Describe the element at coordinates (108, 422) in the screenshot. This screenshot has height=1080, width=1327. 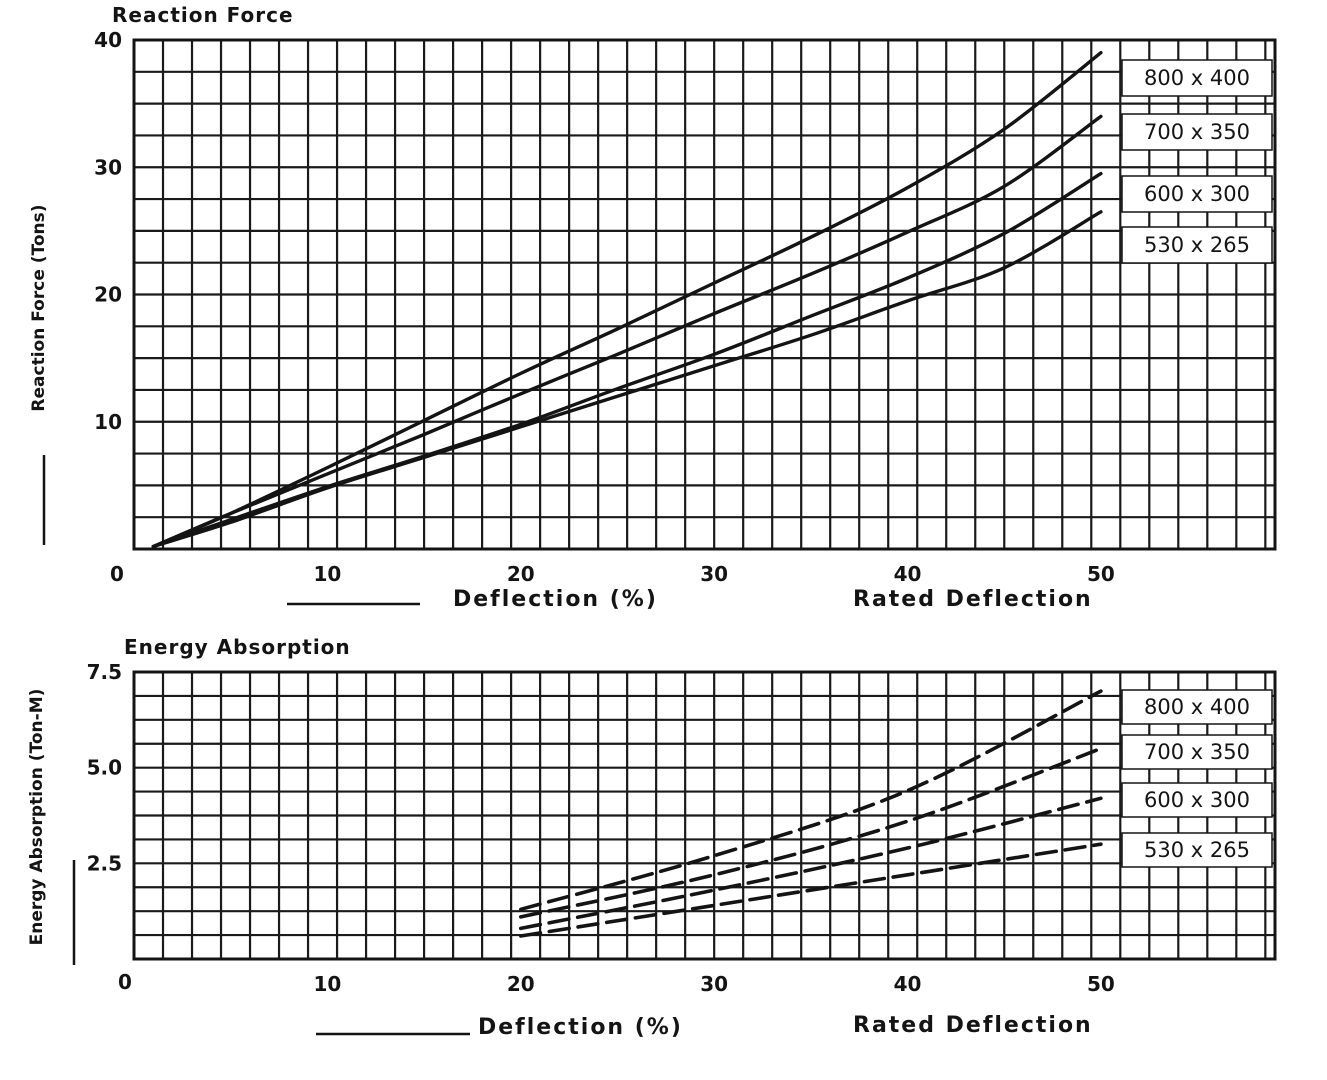
I see `y-tick-label: 10` at that location.